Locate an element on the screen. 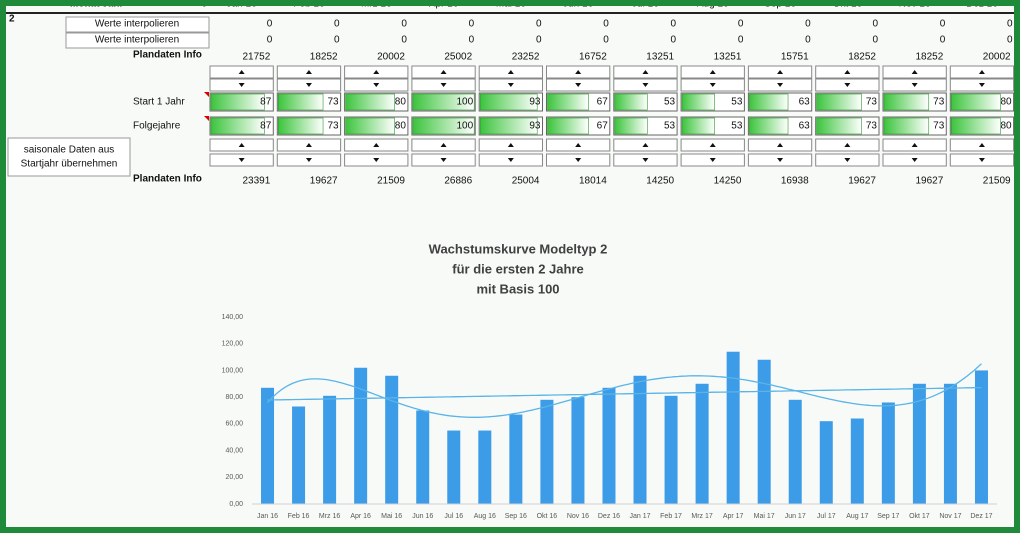 The height and width of the screenshot is (533, 1020). y-tick-label: 80,00 is located at coordinates (234, 397).